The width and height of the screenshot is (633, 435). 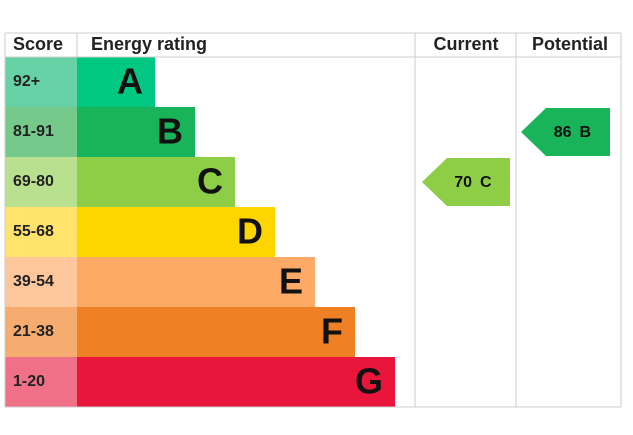 What do you see at coordinates (33, 181) in the screenshot?
I see `score-label: 69-80` at bounding box center [33, 181].